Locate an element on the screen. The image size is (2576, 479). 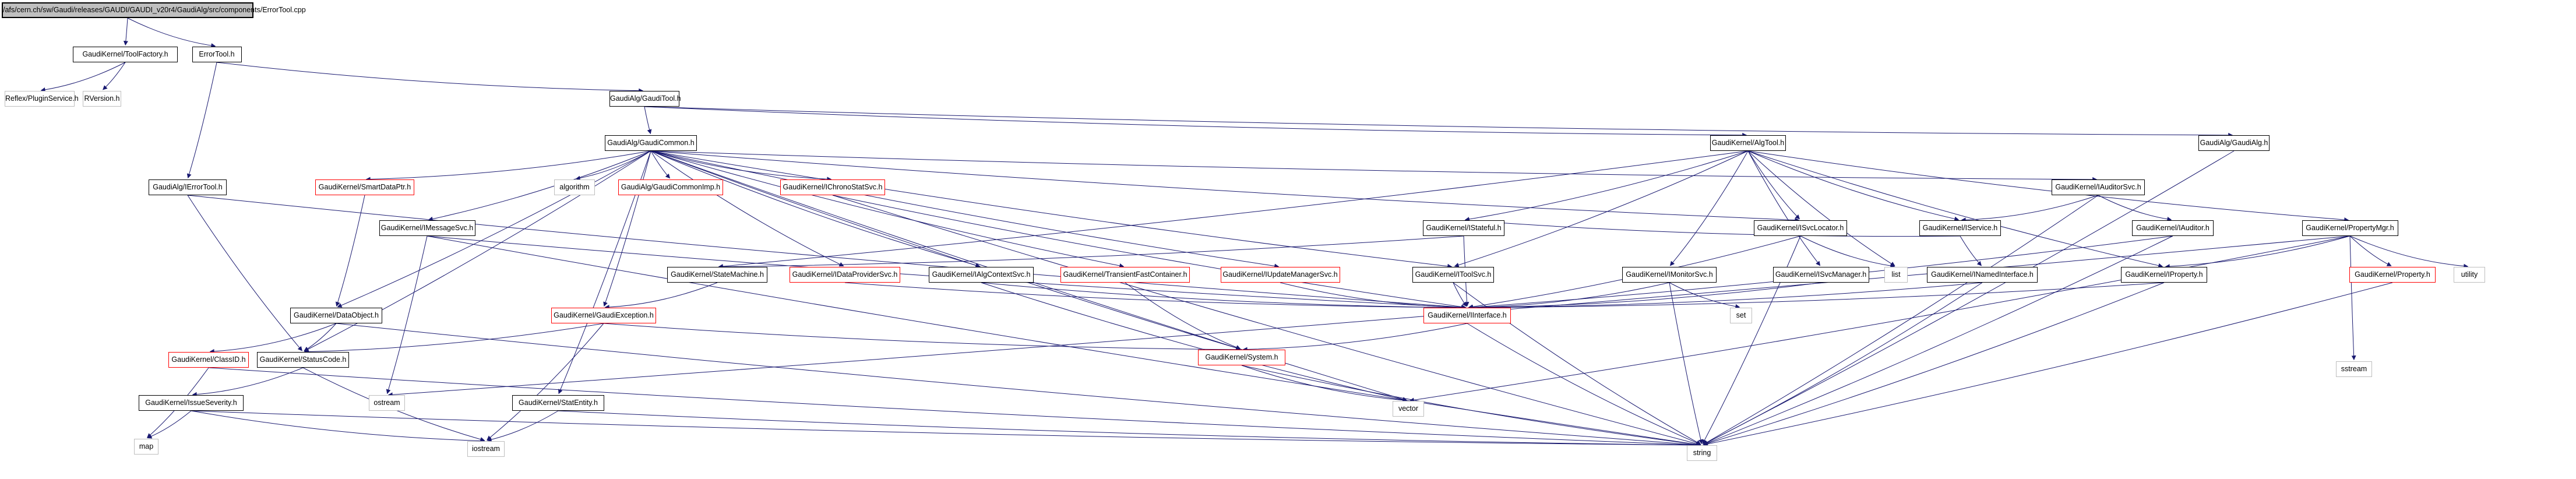
edge-imonitorsvc-to-iinterface is located at coordinates (1569, 296).